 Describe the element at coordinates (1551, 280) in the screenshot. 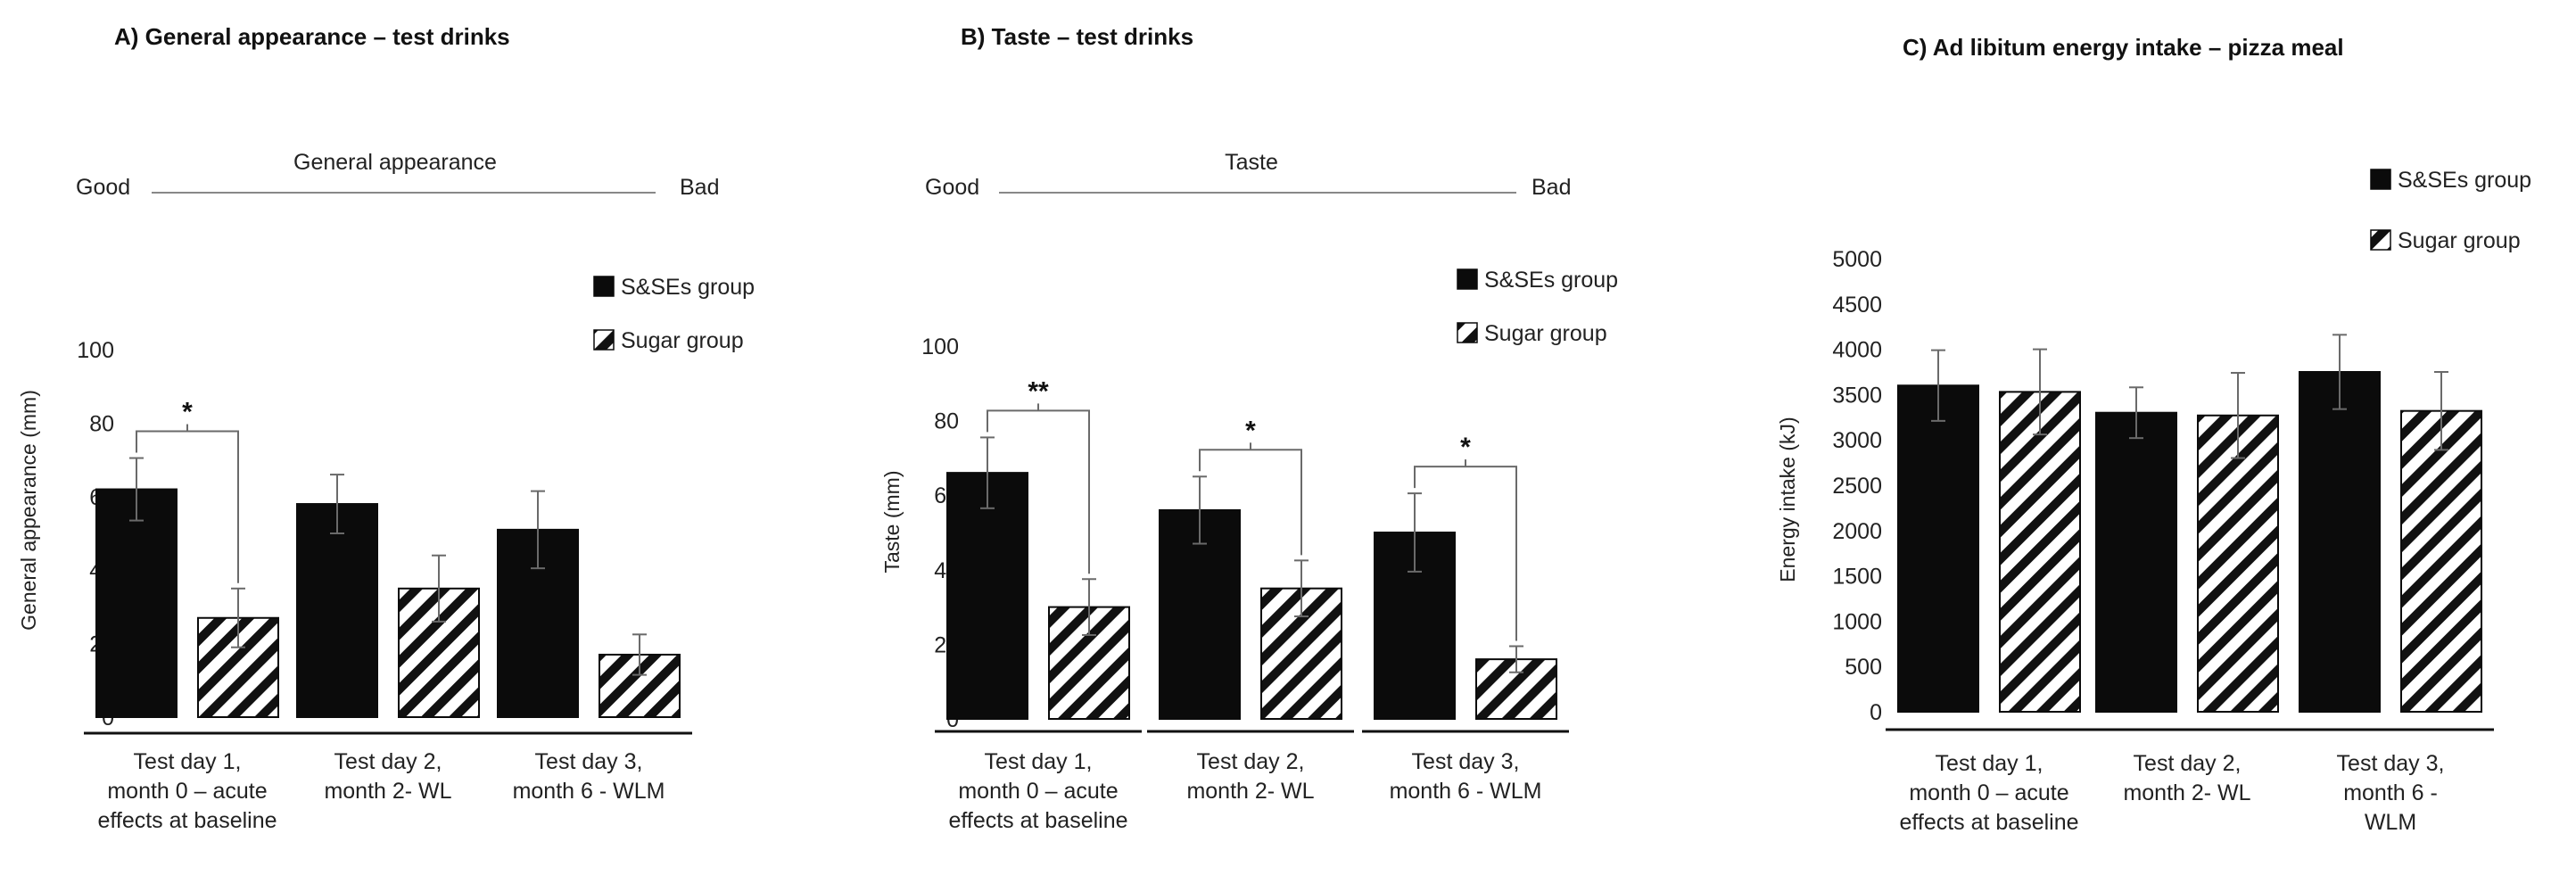

I see `panel-b-legend-label-sses: S&SEs group` at that location.